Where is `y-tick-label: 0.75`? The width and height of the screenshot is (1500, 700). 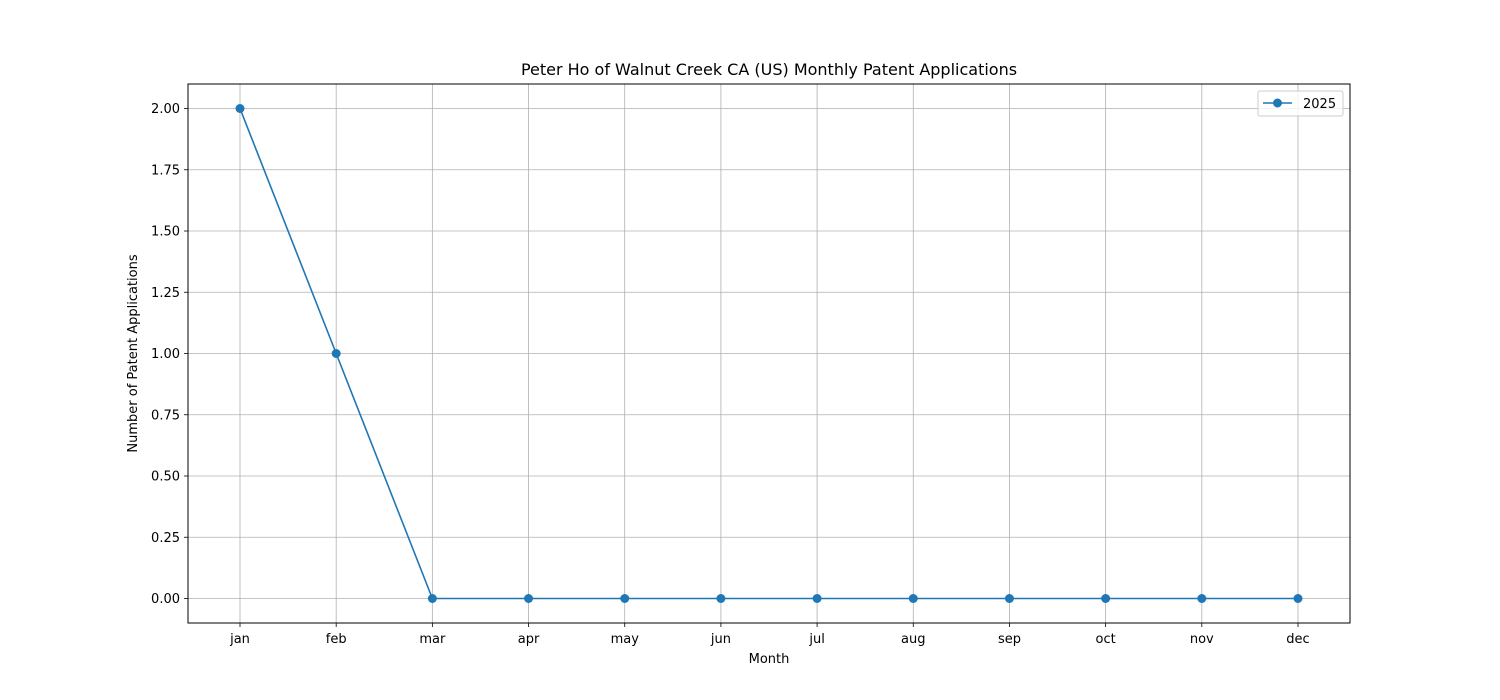
y-tick-label: 0.75 is located at coordinates (165, 415).